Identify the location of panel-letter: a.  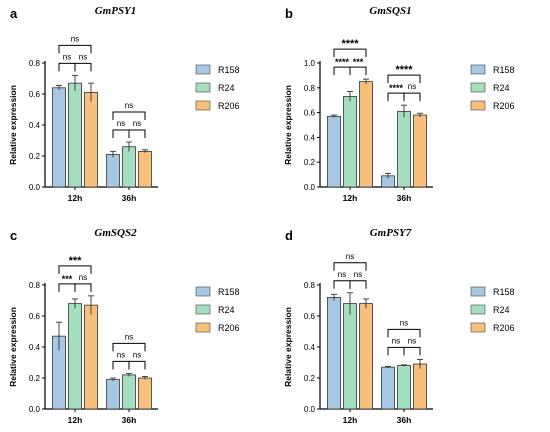
(14, 13).